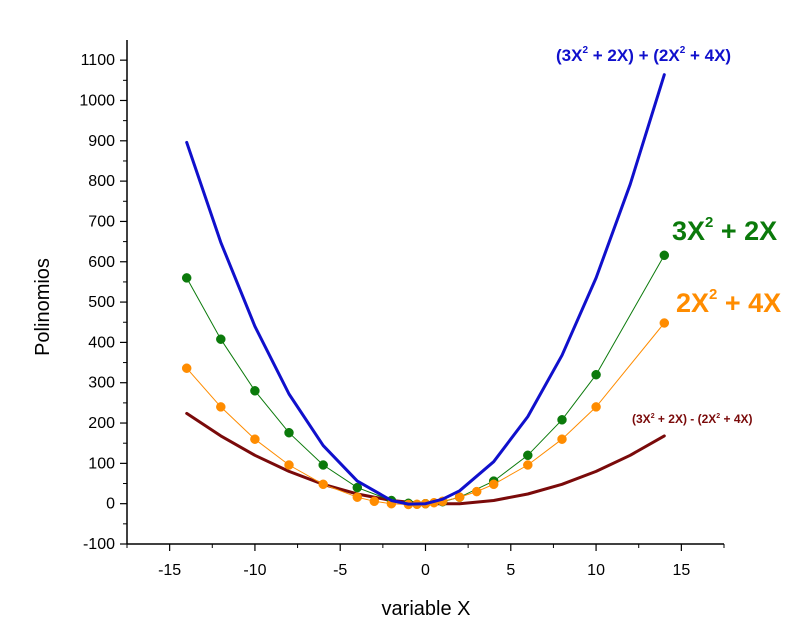 Image resolution: width=809 pixels, height=631 pixels. What do you see at coordinates (101, 423) in the screenshot?
I see `y-tick-label: 200` at bounding box center [101, 423].